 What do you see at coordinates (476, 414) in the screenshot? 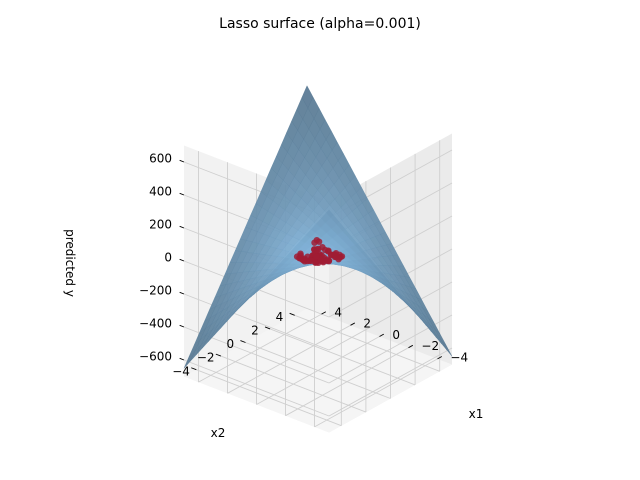
I see `x-axis-title: x1` at bounding box center [476, 414].